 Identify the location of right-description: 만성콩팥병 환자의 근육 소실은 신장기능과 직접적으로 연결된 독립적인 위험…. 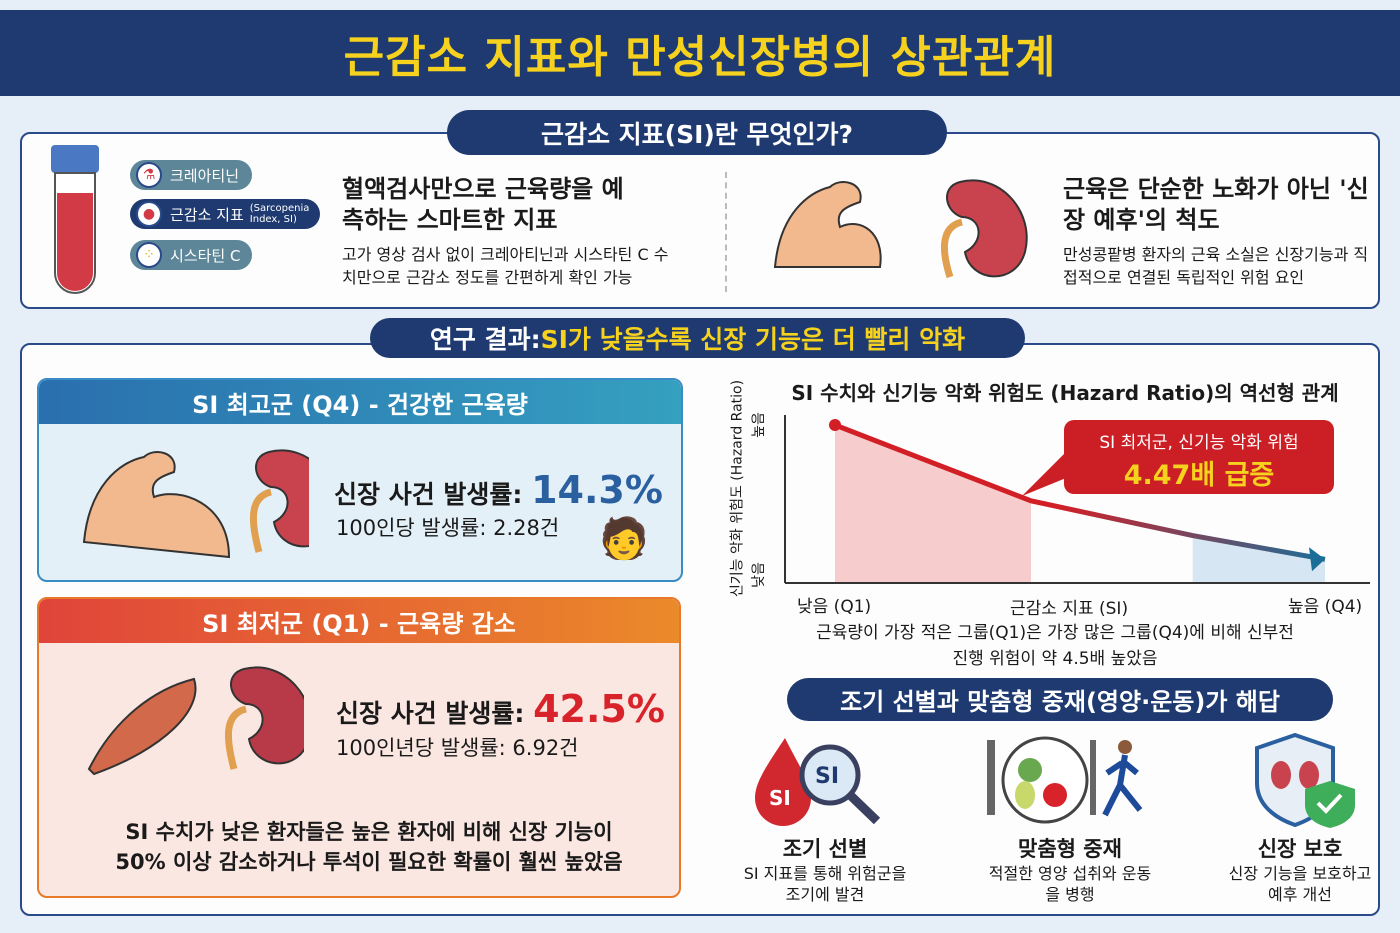
(1216, 266).